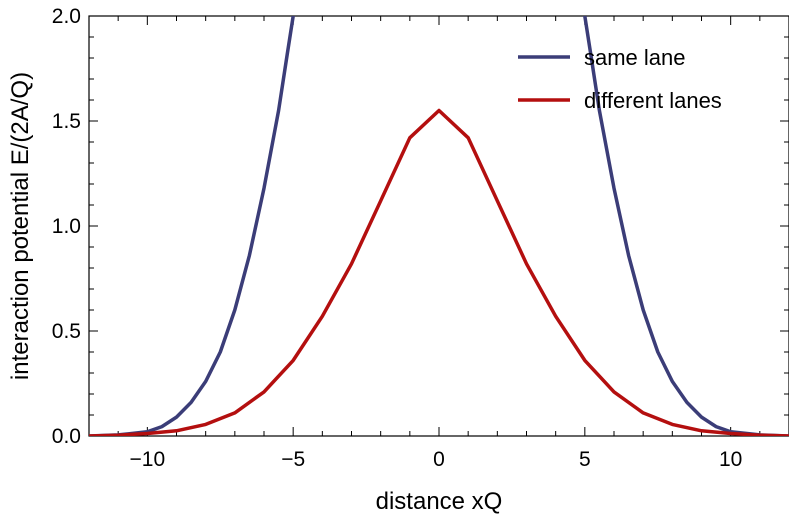 The height and width of the screenshot is (522, 789). I want to click on y-tick-label: 2.0, so click(66, 16).